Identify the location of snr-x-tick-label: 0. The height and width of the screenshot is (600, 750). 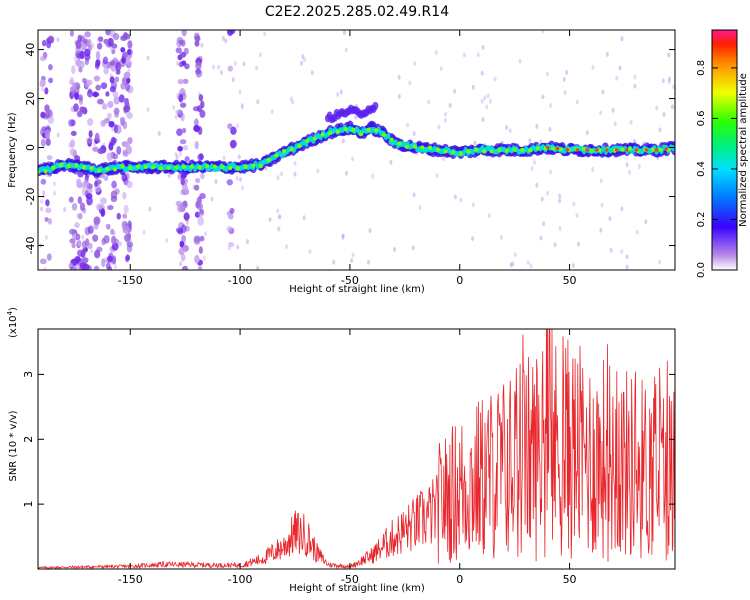
(459, 579).